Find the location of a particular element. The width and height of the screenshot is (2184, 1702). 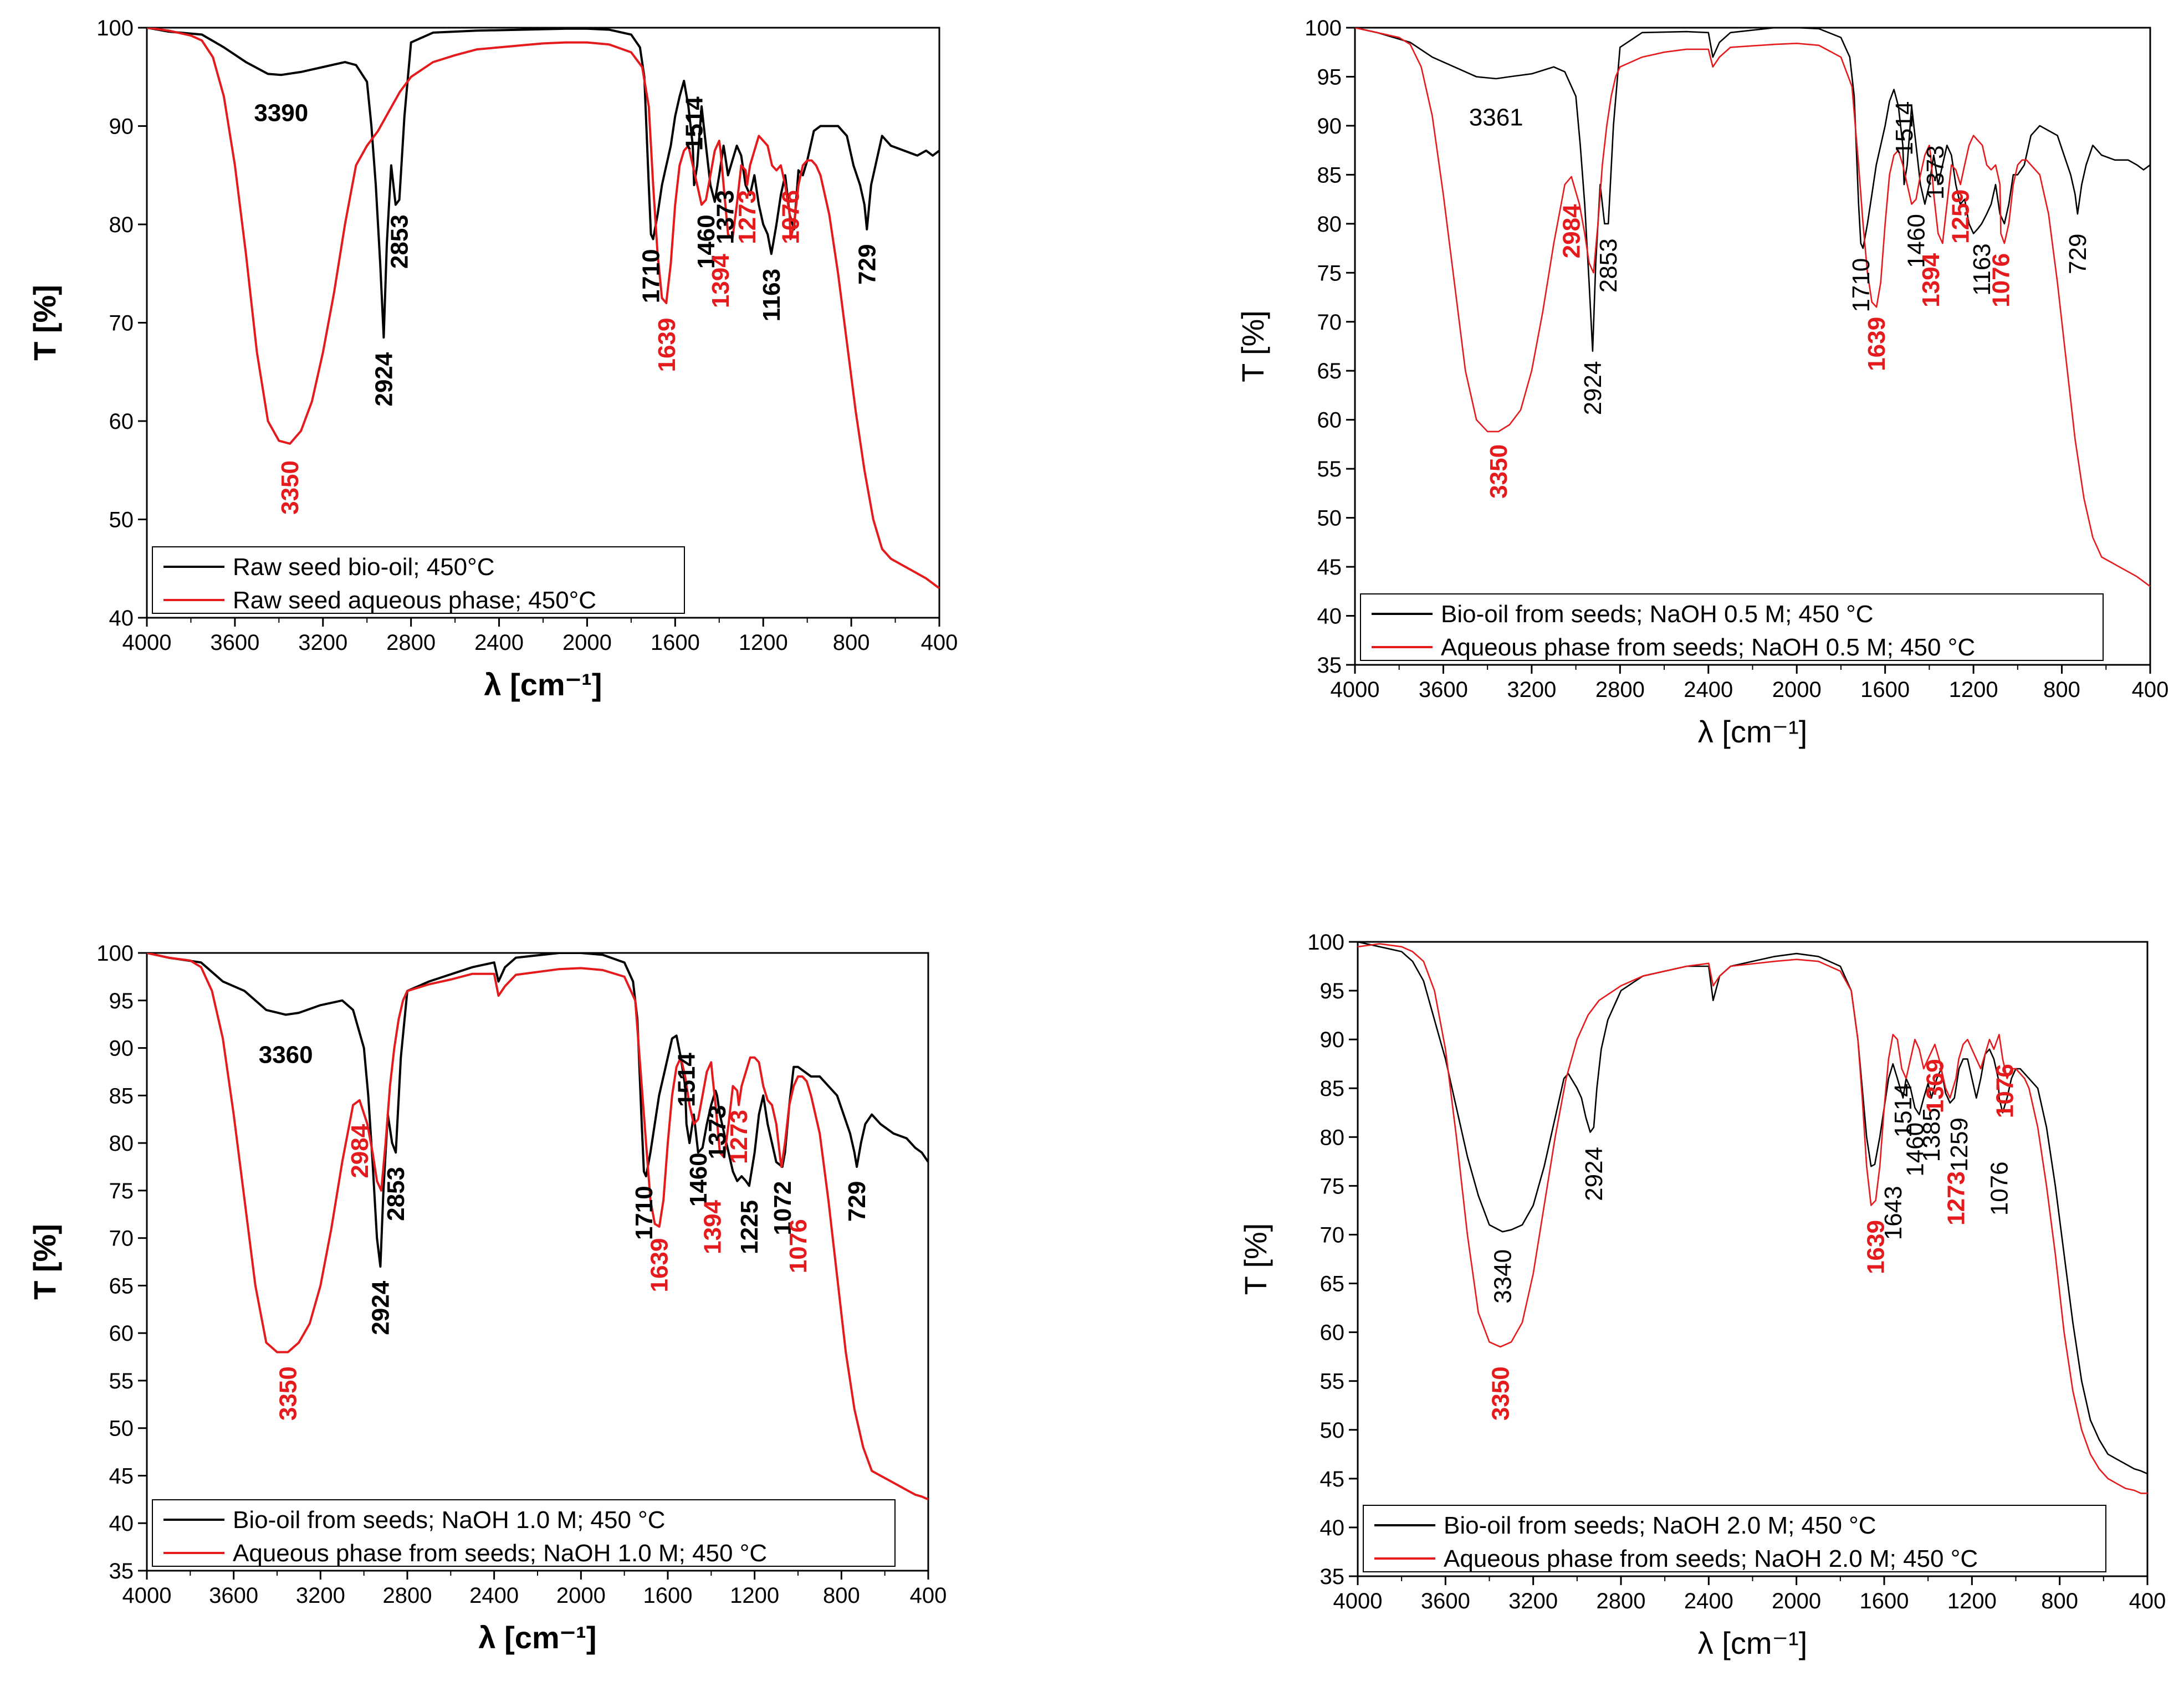

y-tick-label: 65 is located at coordinates (1332, 1284).